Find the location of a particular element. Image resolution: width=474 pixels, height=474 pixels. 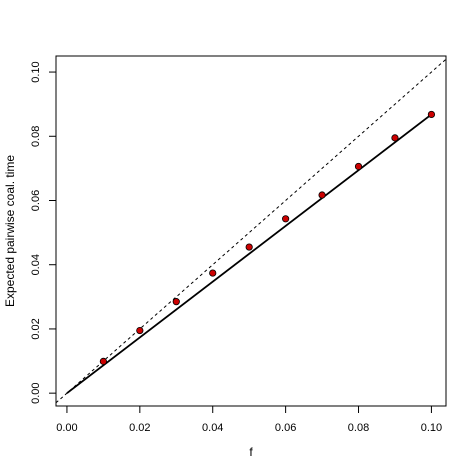

y-tick-label: 0.08 is located at coordinates (36, 136).